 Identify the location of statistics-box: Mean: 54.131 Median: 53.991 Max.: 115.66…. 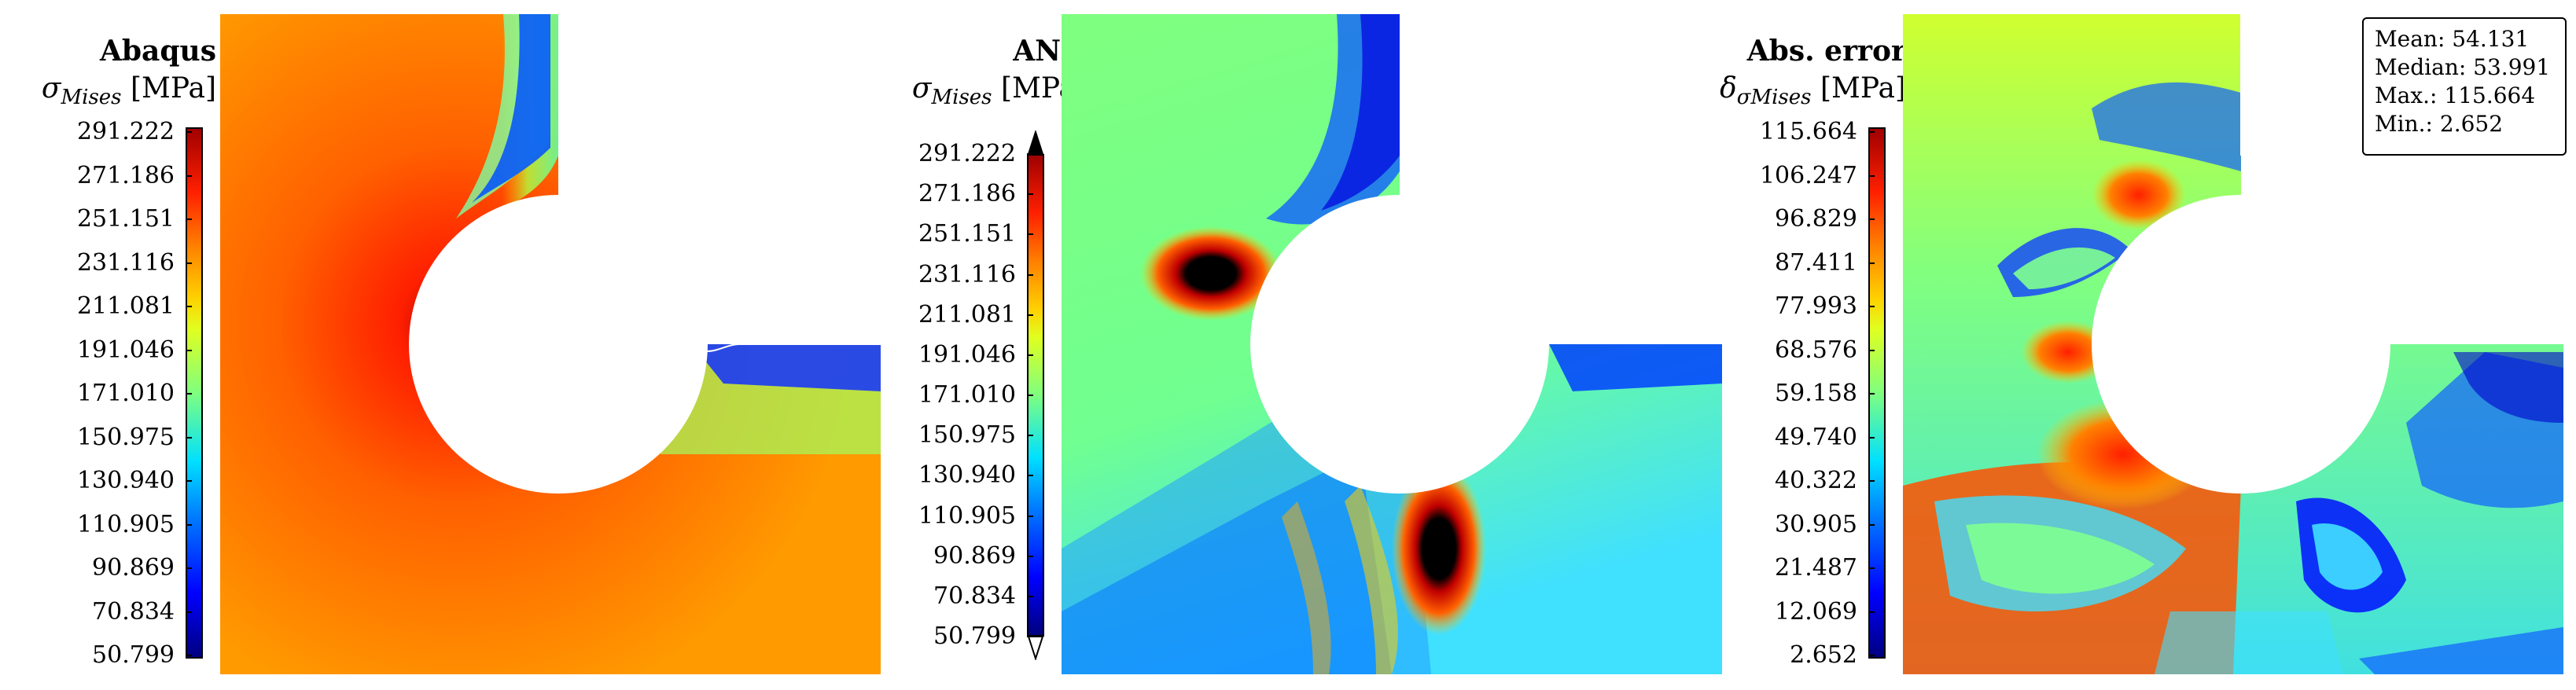
(2464, 87).